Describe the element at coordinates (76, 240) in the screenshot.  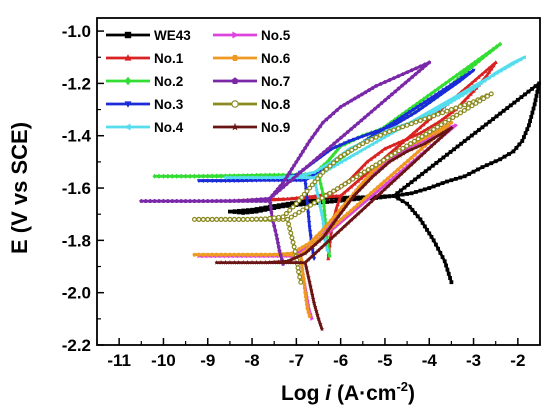
I see `y-tick-label: -1.8` at that location.